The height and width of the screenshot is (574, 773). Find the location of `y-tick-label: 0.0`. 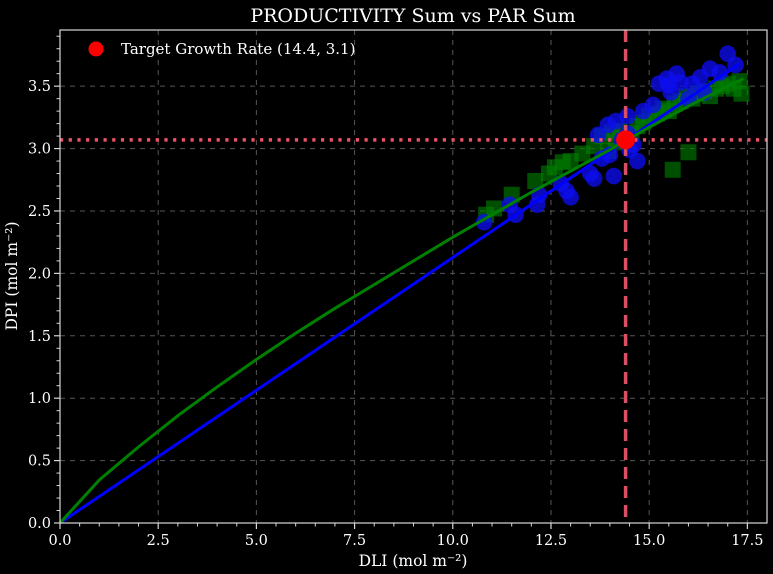

y-tick-label: 0.0 is located at coordinates (39, 524).